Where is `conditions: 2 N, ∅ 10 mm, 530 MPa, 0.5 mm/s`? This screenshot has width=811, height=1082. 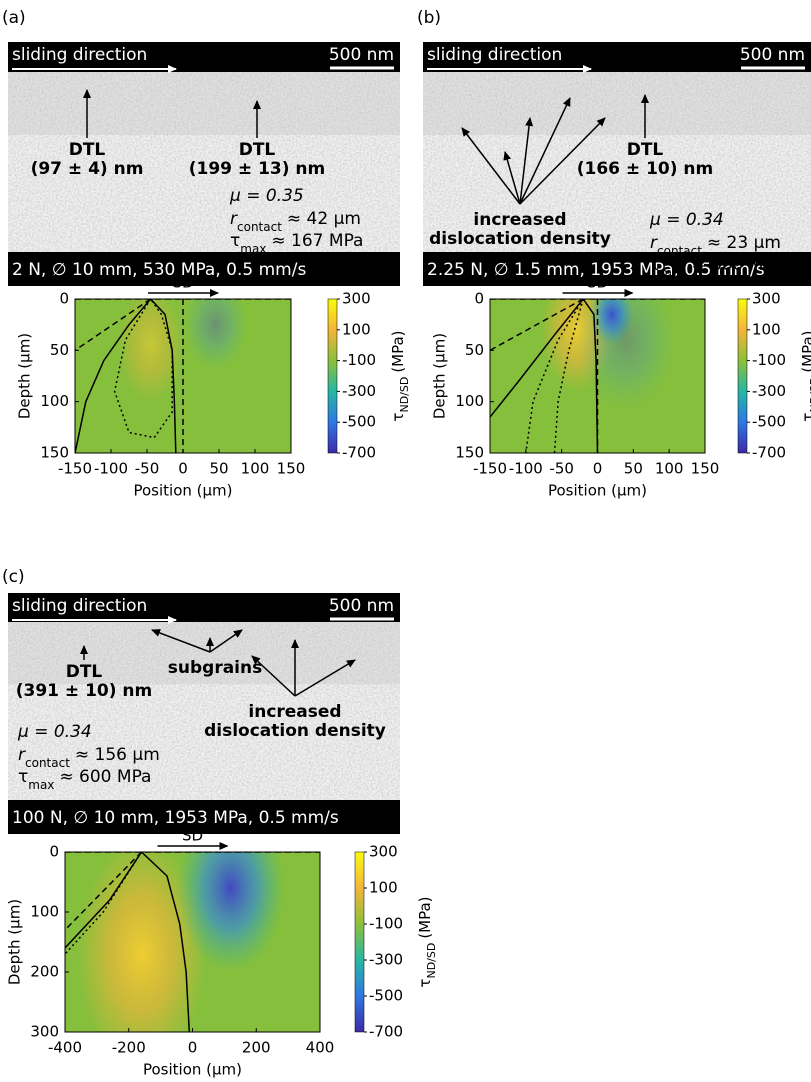
conditions: 2 N, ∅ 10 mm, 530 MPa, 0.5 mm/s is located at coordinates (159, 270).